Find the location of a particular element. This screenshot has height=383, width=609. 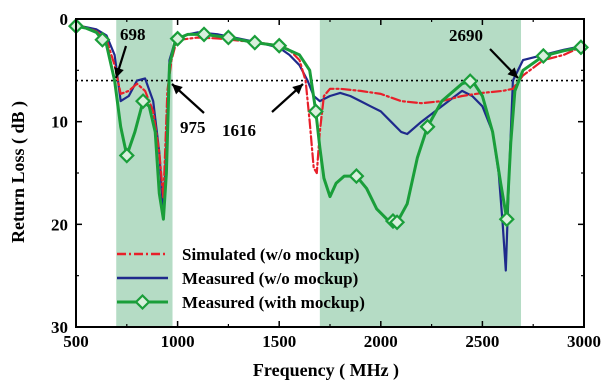

y-tick-label-30: 30 is located at coordinates (59, 327).